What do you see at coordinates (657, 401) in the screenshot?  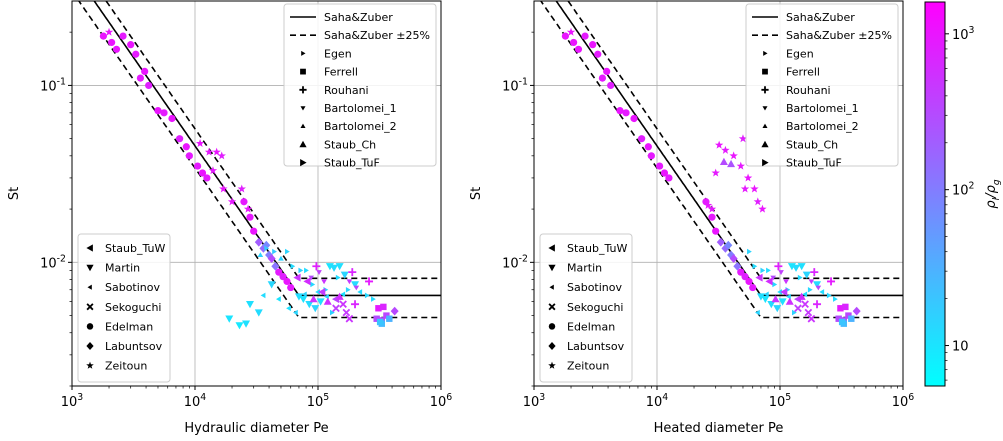 I see `x-tick-label: 10⁴` at bounding box center [657, 401].